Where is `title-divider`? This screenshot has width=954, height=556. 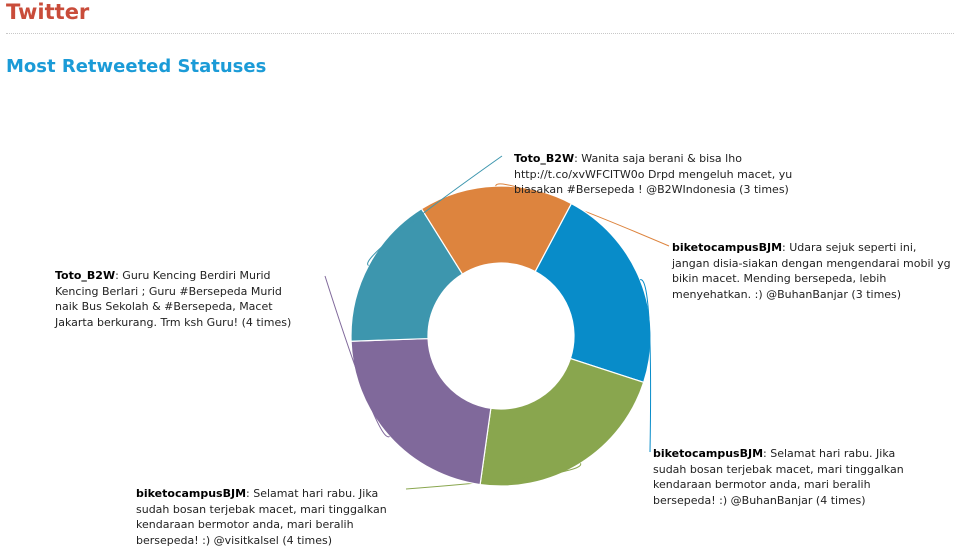
title-divider is located at coordinates (480, 33).